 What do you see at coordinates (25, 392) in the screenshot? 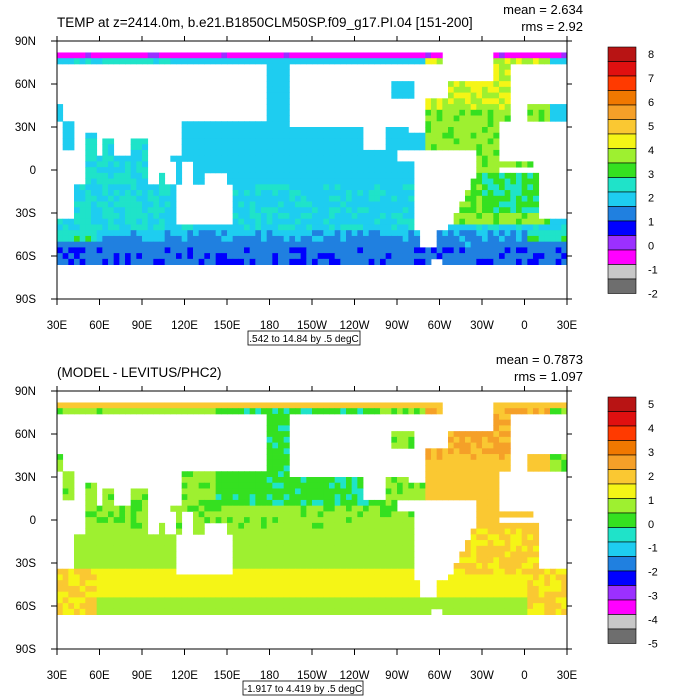
I see `y-tick-label: 90N` at bounding box center [25, 392].